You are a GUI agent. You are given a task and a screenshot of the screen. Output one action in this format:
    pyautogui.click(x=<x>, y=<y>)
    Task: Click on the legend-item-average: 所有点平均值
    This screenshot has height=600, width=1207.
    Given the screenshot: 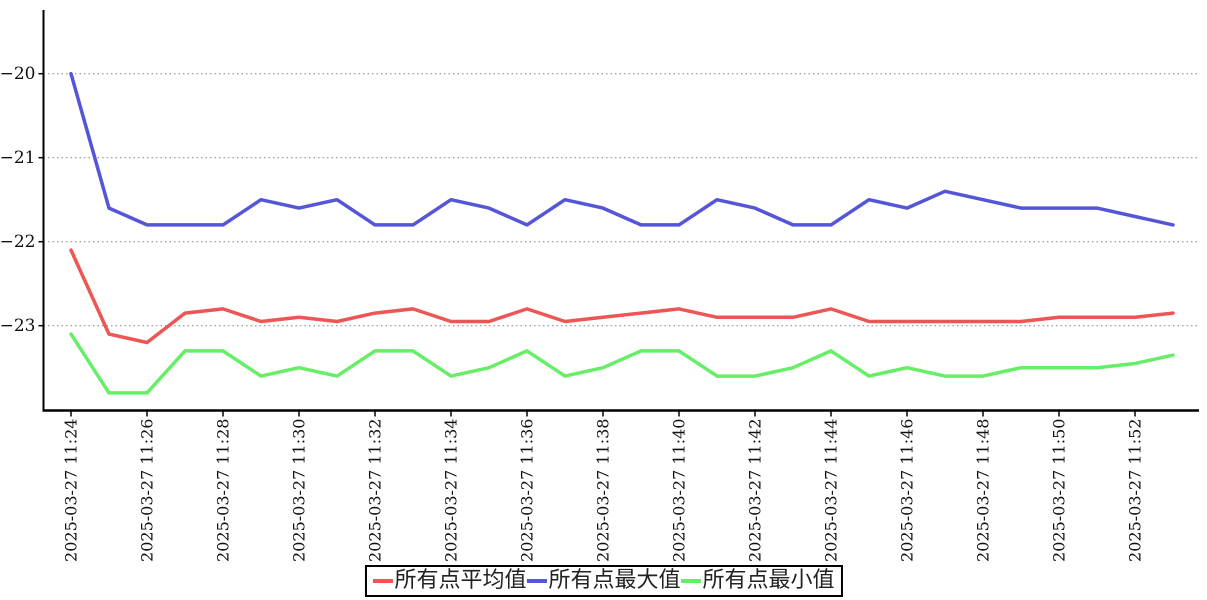 What is the action you would take?
    pyautogui.click(x=449, y=581)
    